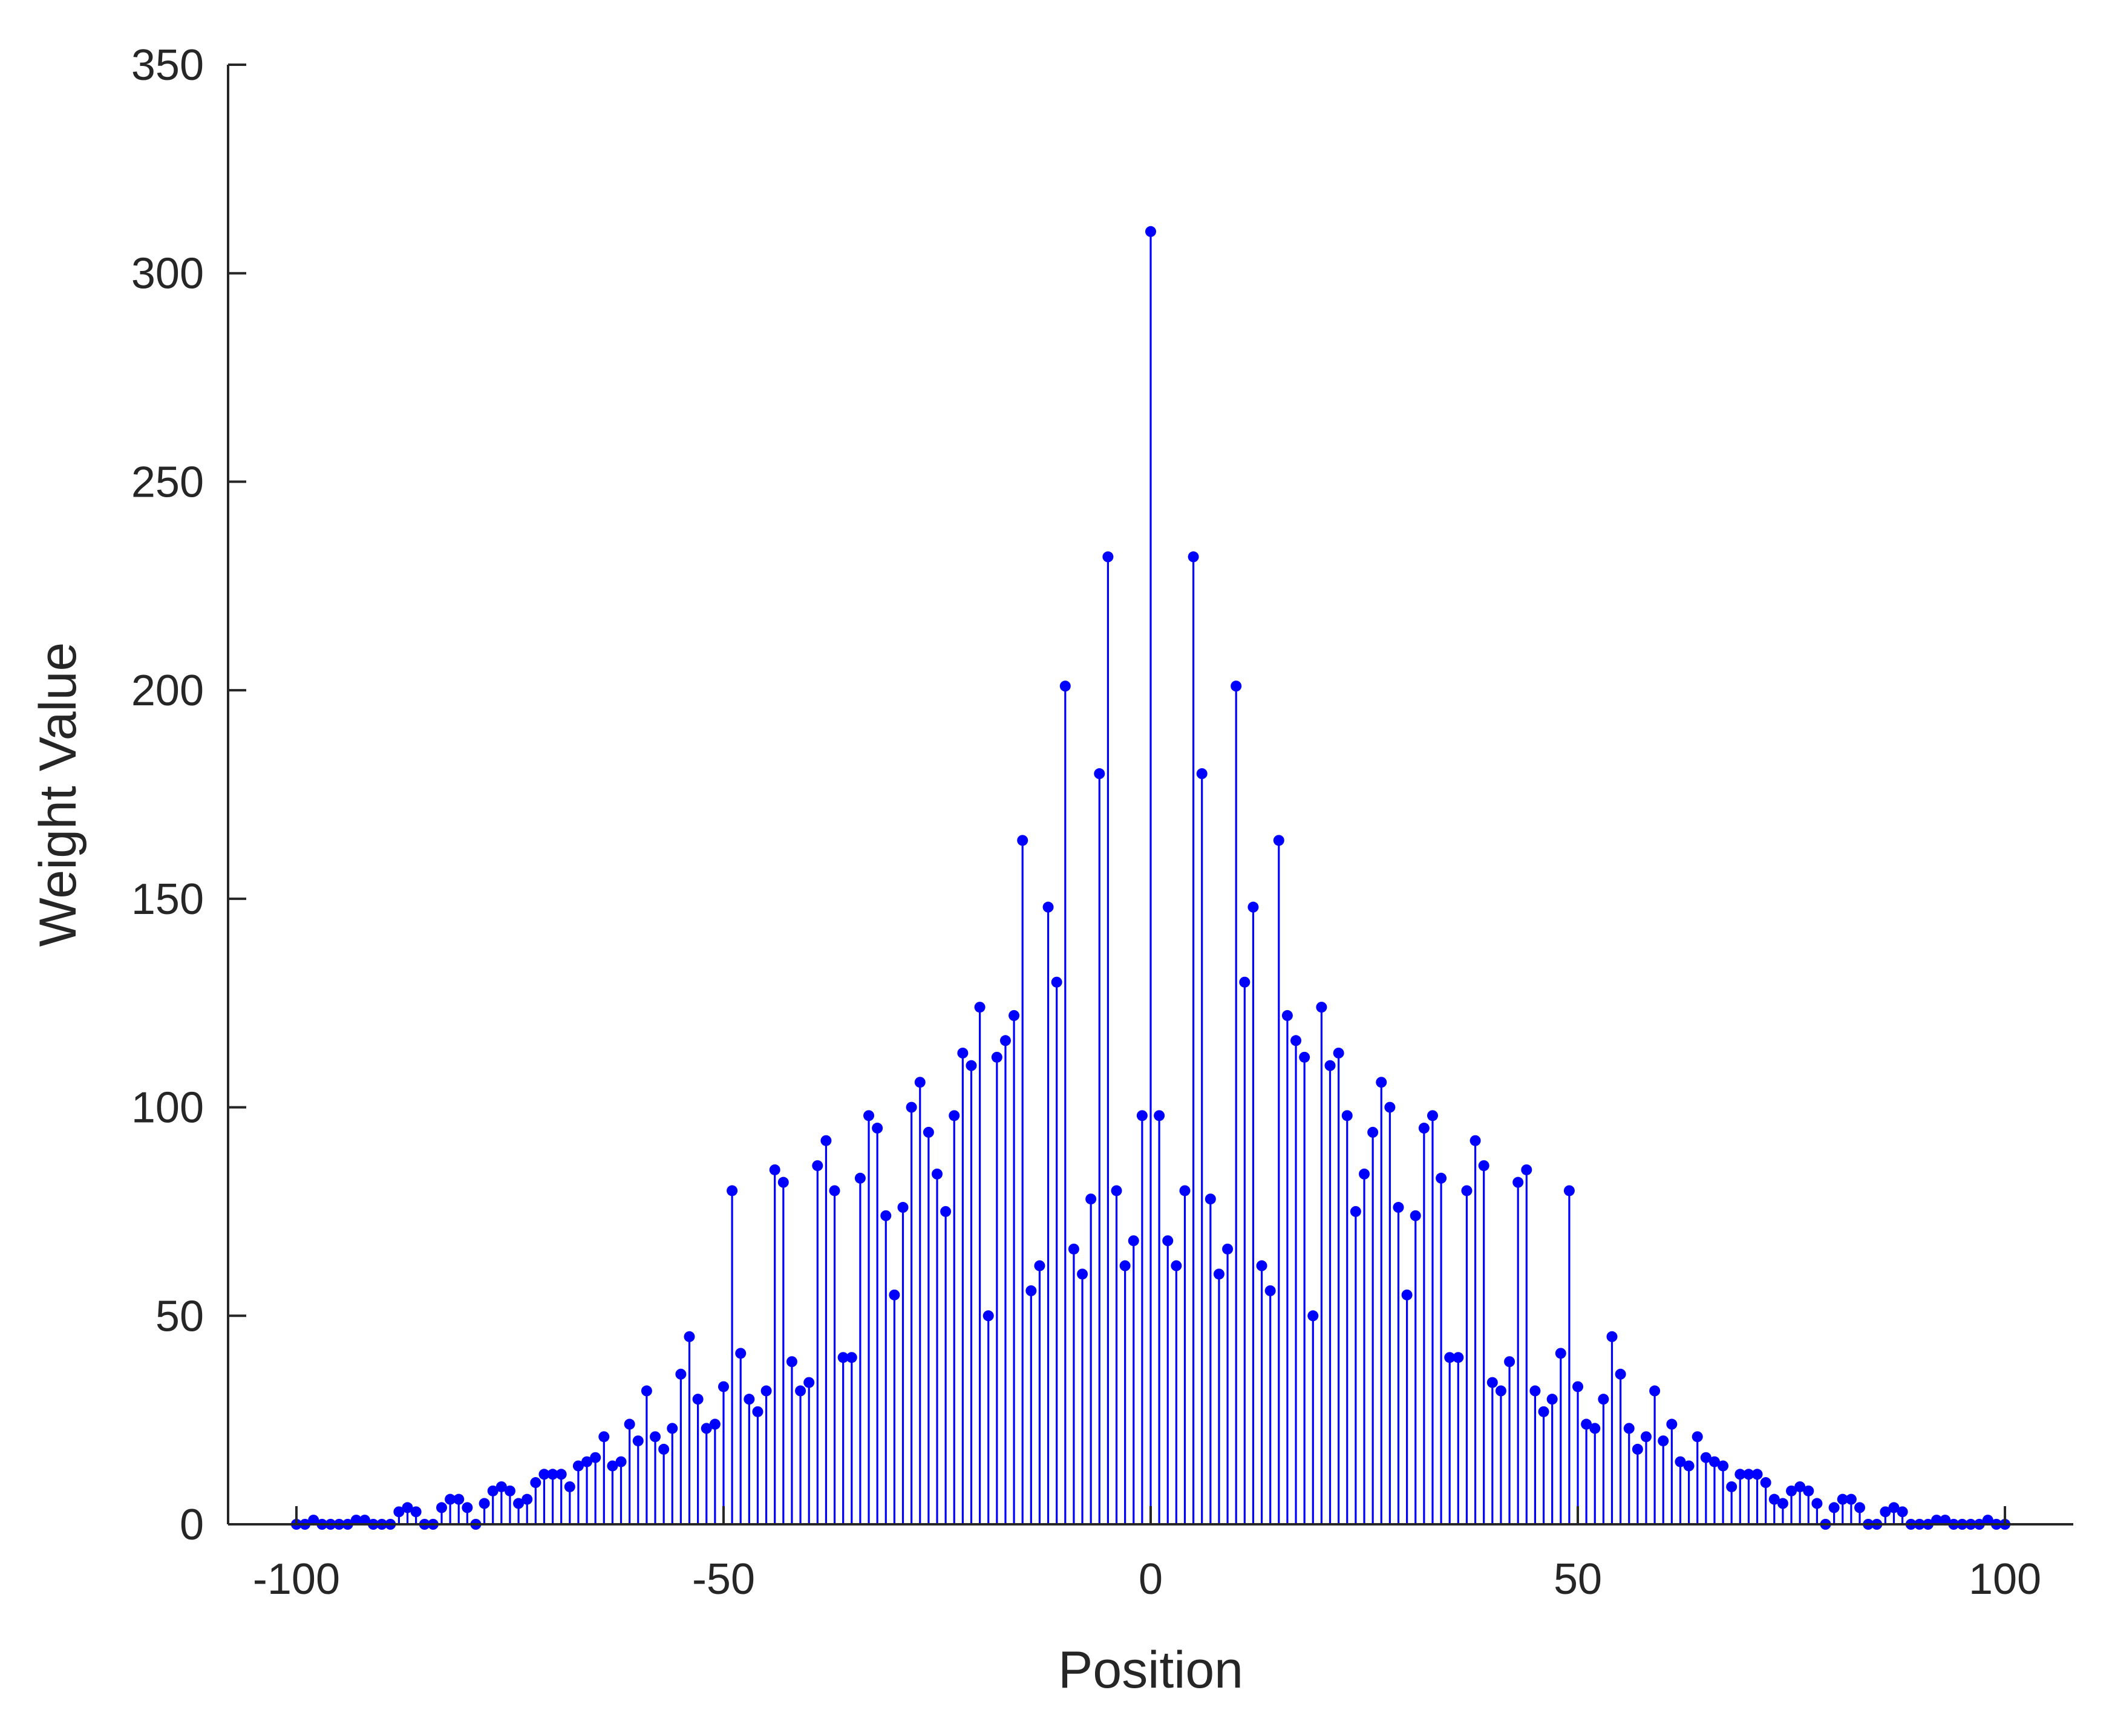 The image size is (2112, 1736). What do you see at coordinates (2005, 1580) in the screenshot?
I see `x-tick-label: 100` at bounding box center [2005, 1580].